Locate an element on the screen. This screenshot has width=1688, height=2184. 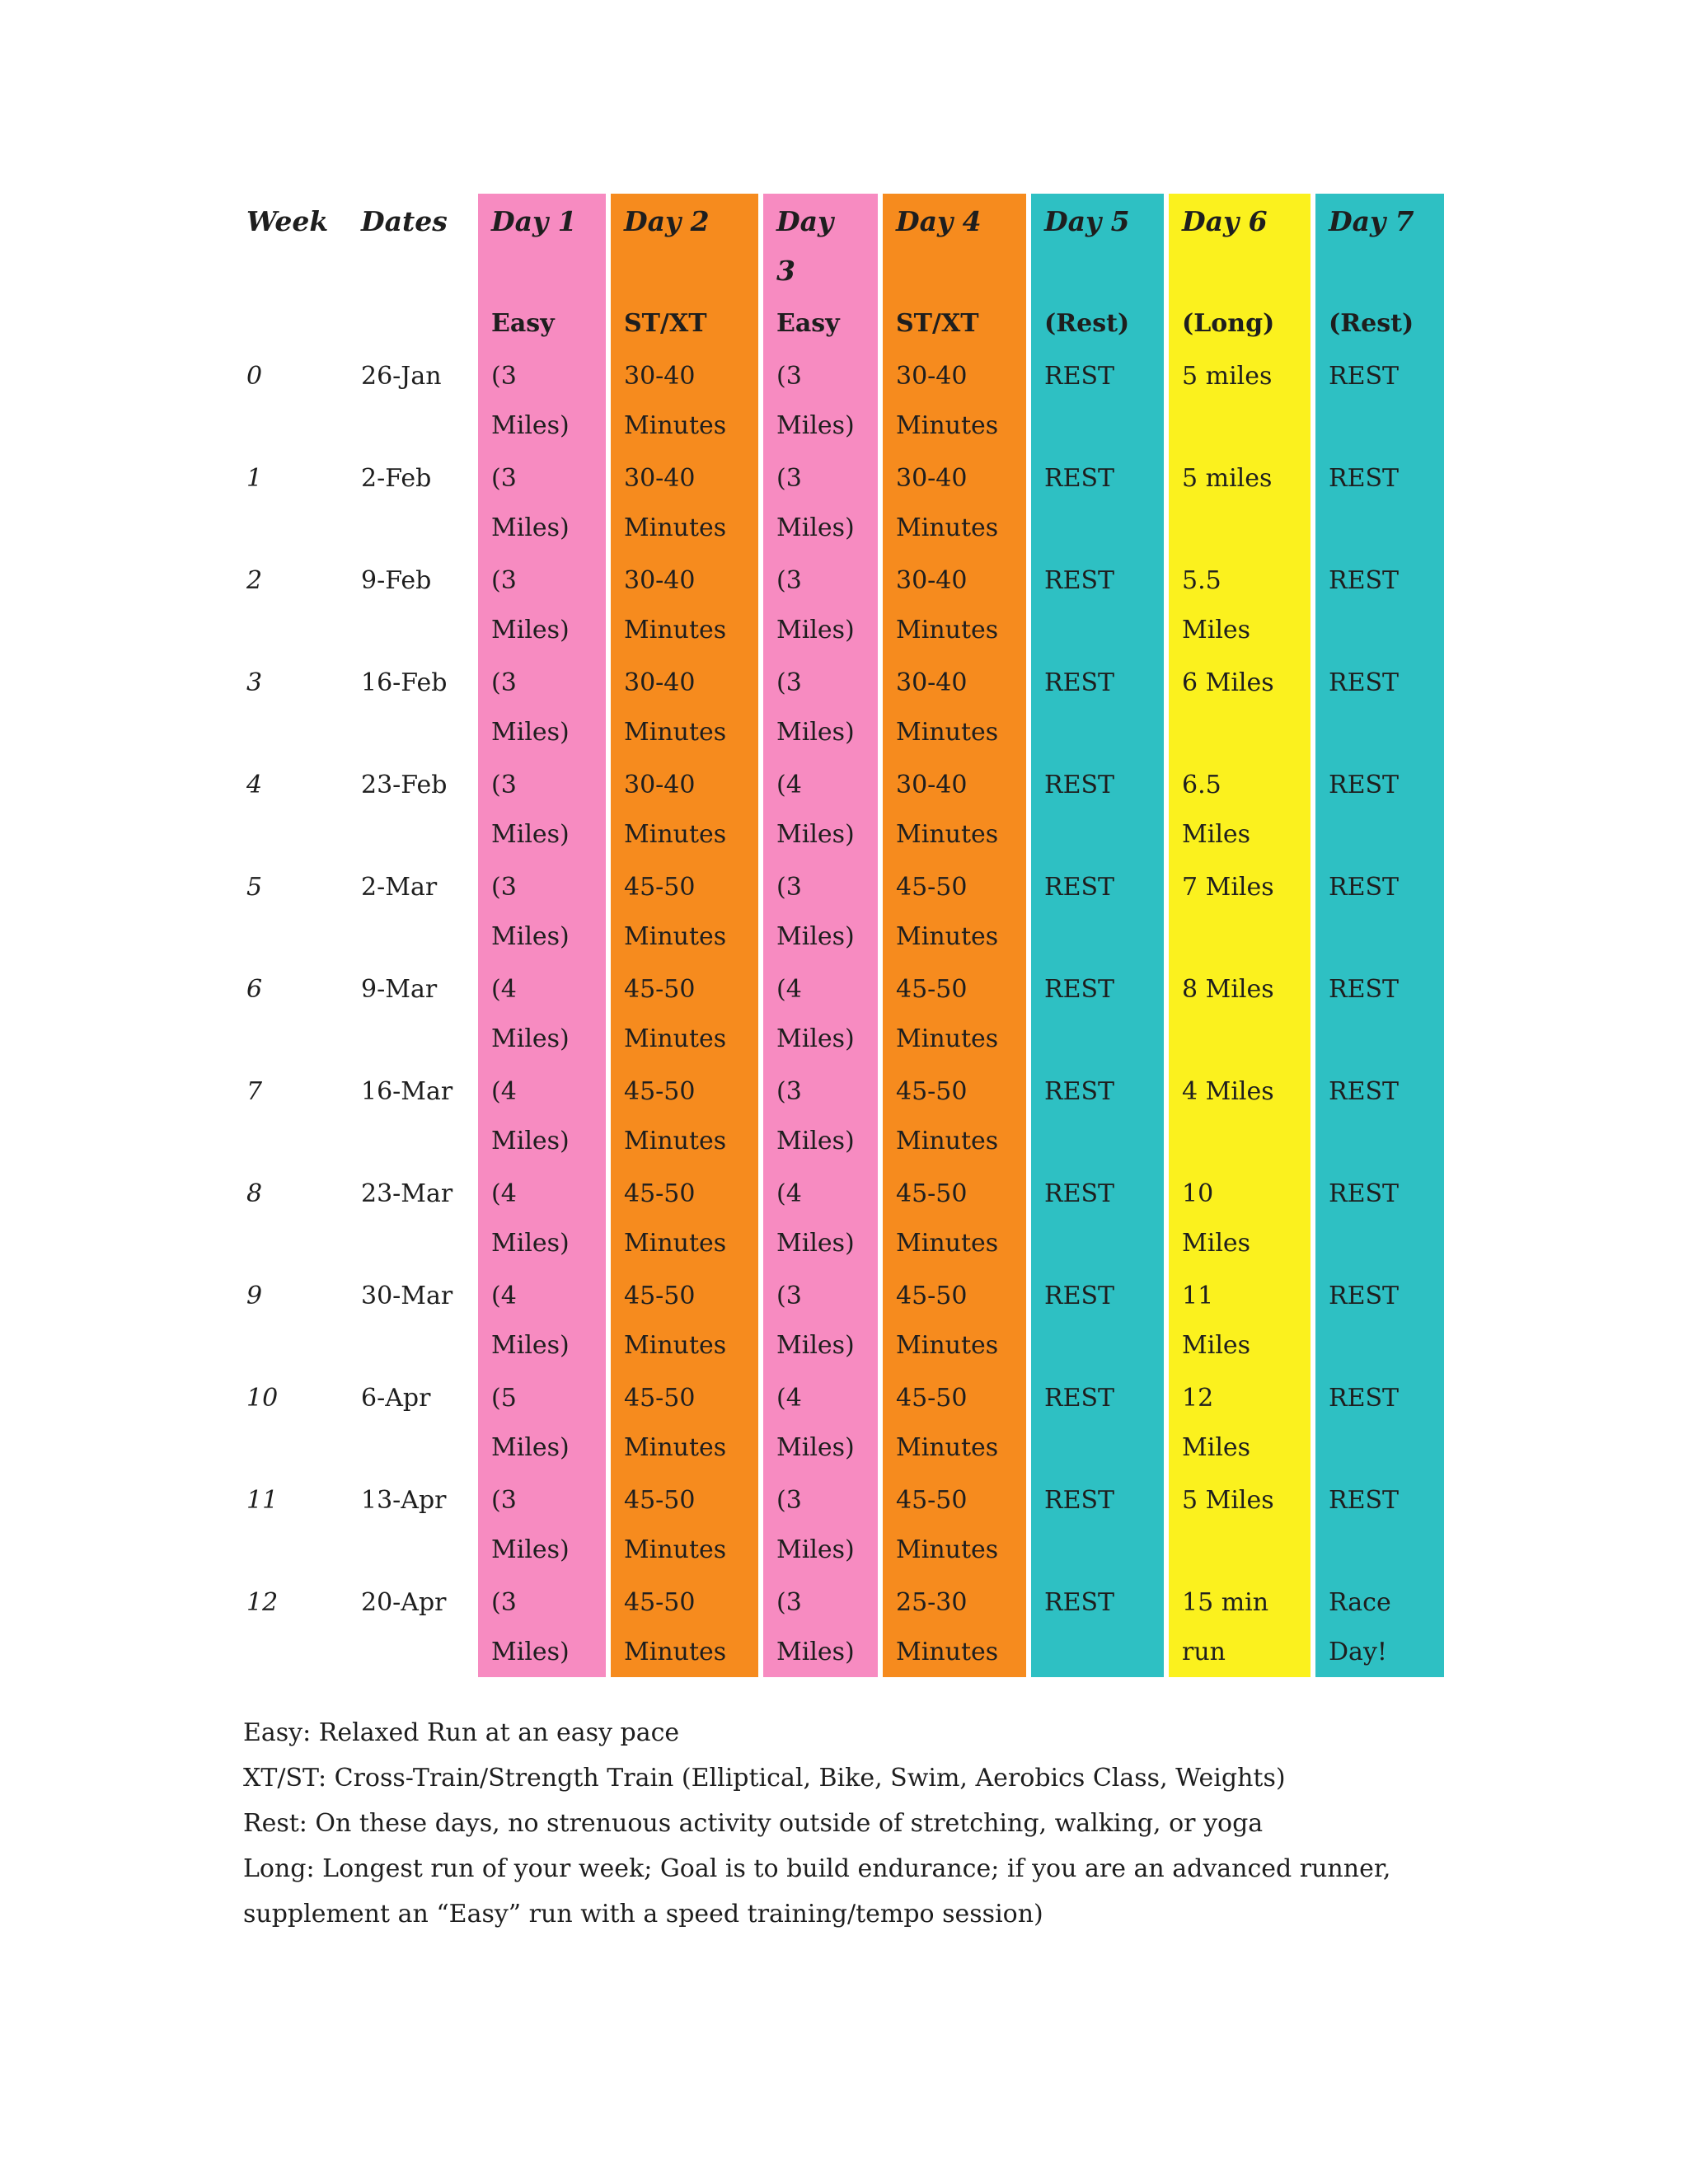
cell-day1-week3: (3 Miles) is located at coordinates (542, 706).